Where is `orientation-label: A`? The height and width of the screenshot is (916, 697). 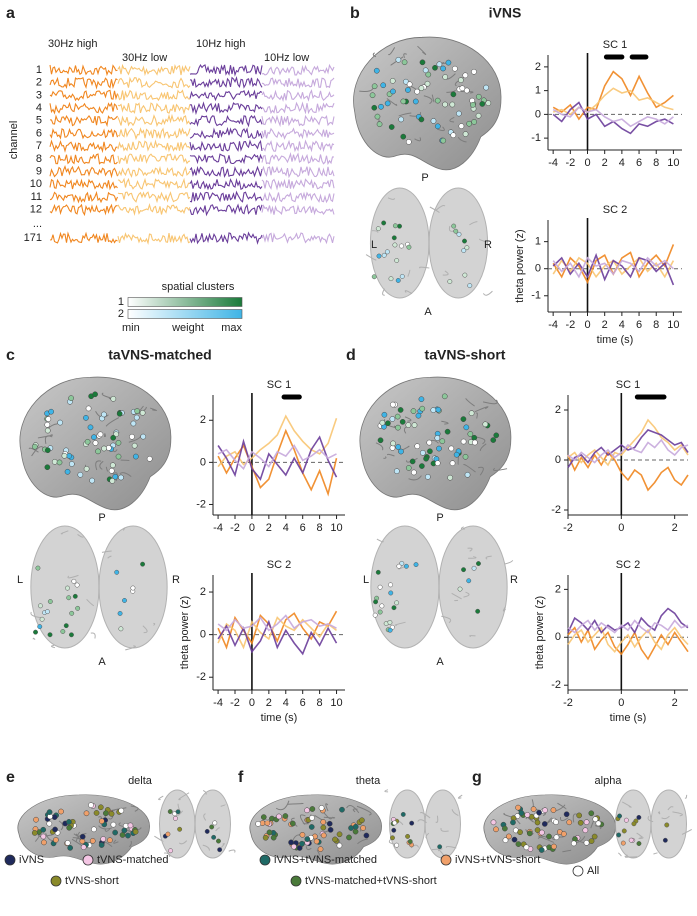
orientation-label: A is located at coordinates (102, 662).